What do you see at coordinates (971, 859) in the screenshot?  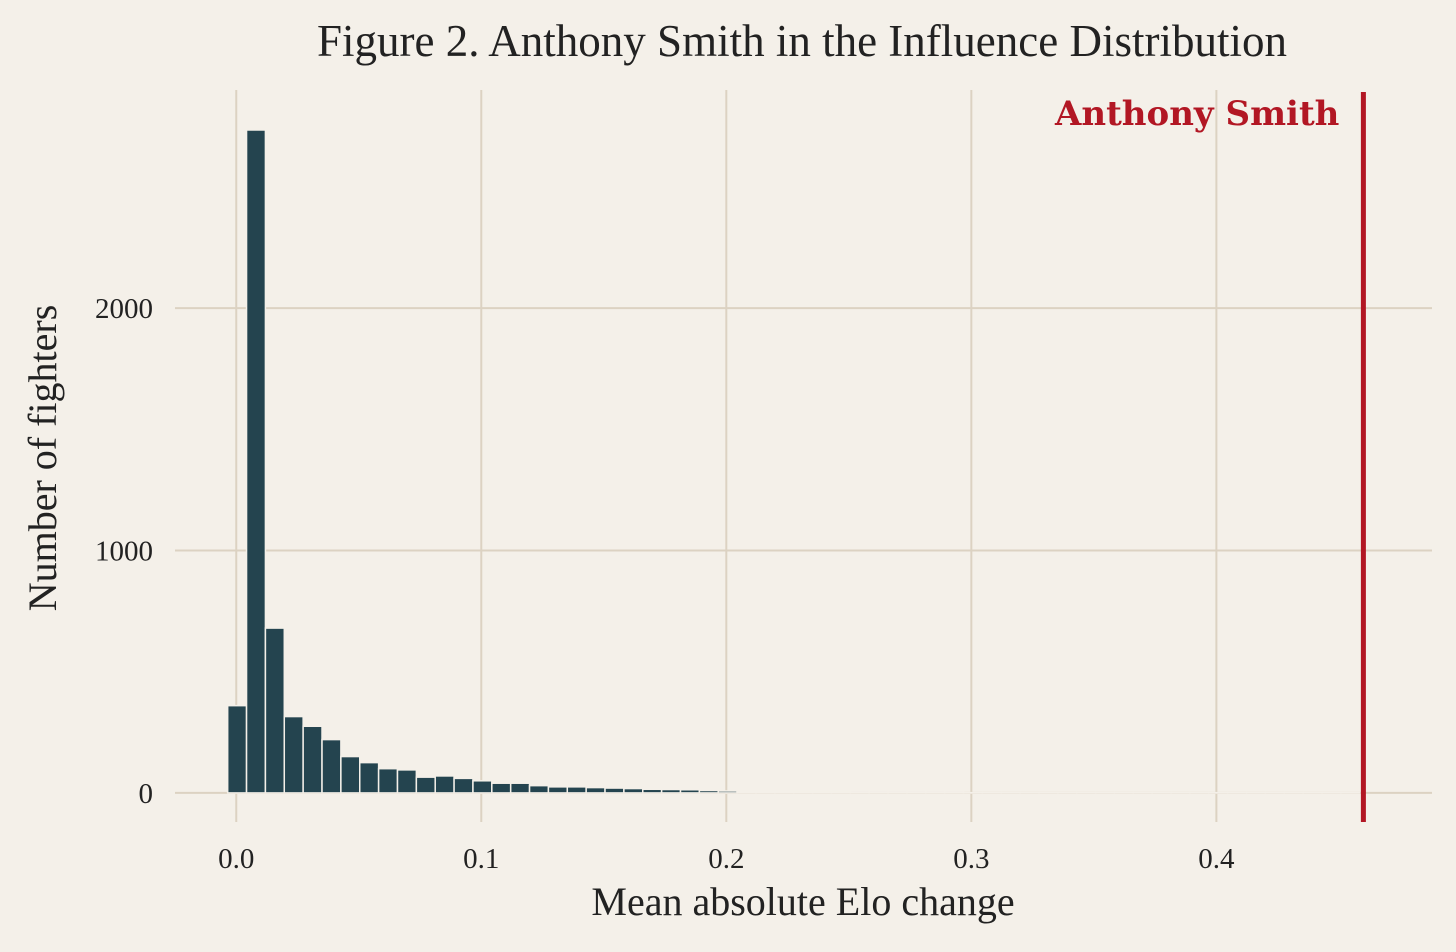 I see `x-tick-label: 0.3` at bounding box center [971, 859].